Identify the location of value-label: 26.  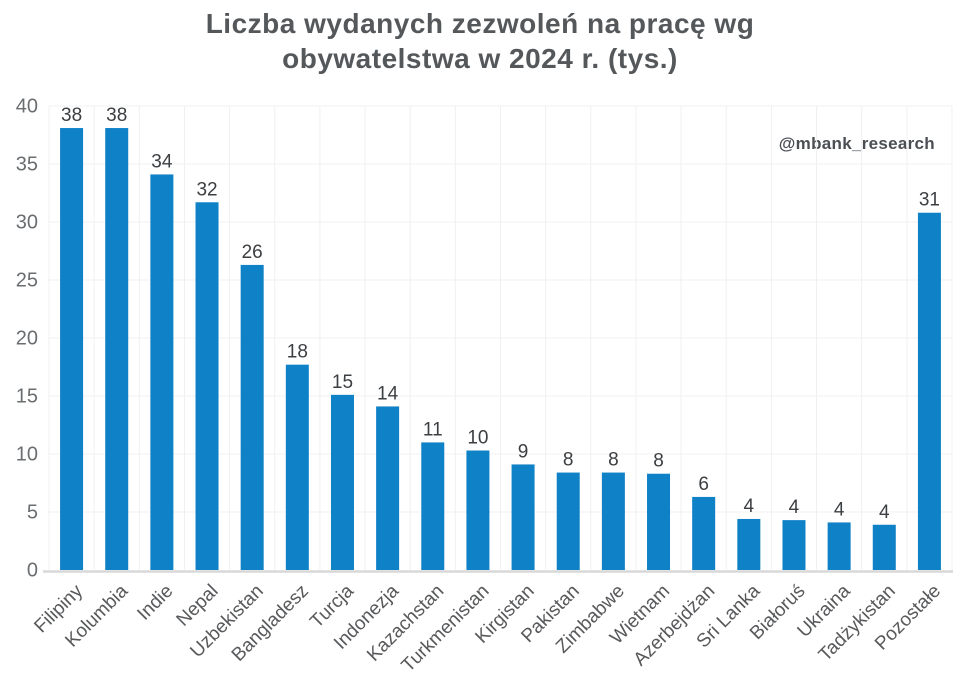
(252, 252).